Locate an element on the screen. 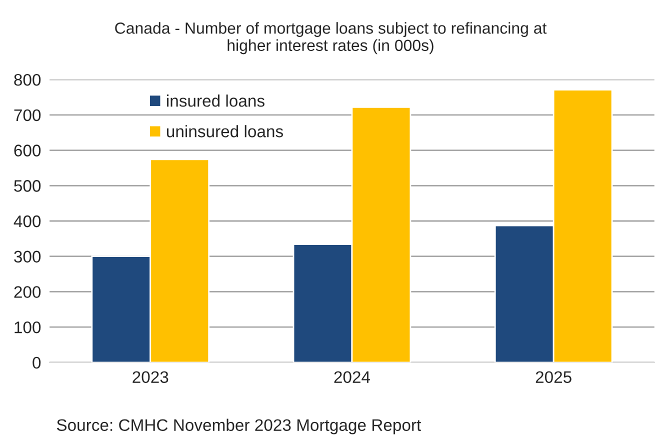 This screenshot has height=442, width=661. x-tick-label: 2025 is located at coordinates (554, 377).